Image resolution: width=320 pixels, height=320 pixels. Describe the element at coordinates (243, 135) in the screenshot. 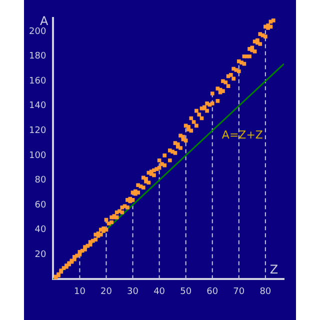

I see `annotation: A=Z+Z` at that location.